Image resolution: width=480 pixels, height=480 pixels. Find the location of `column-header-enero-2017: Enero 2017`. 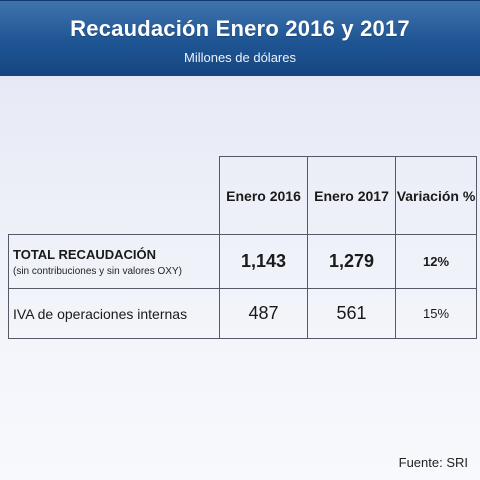

column-header-enero-2017: Enero 2017 is located at coordinates (351, 195).